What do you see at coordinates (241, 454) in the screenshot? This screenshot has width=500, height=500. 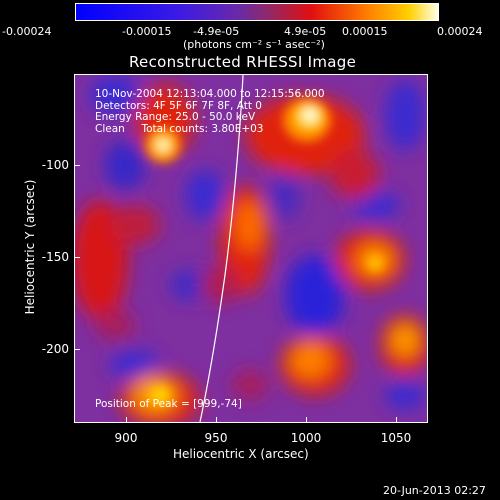 I see `x-axis-label: Heliocentric X (arcsec)` at bounding box center [241, 454].